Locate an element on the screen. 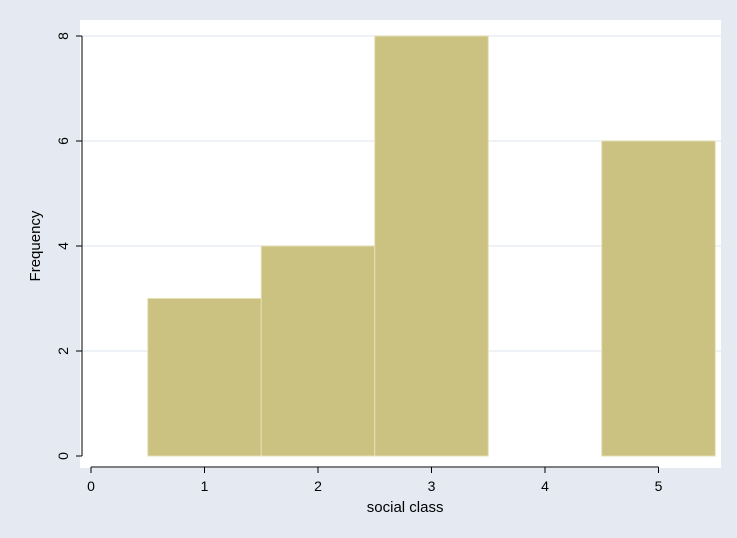 Image resolution: width=737 pixels, height=538 pixels. x-tick-label: 2 is located at coordinates (318, 486).